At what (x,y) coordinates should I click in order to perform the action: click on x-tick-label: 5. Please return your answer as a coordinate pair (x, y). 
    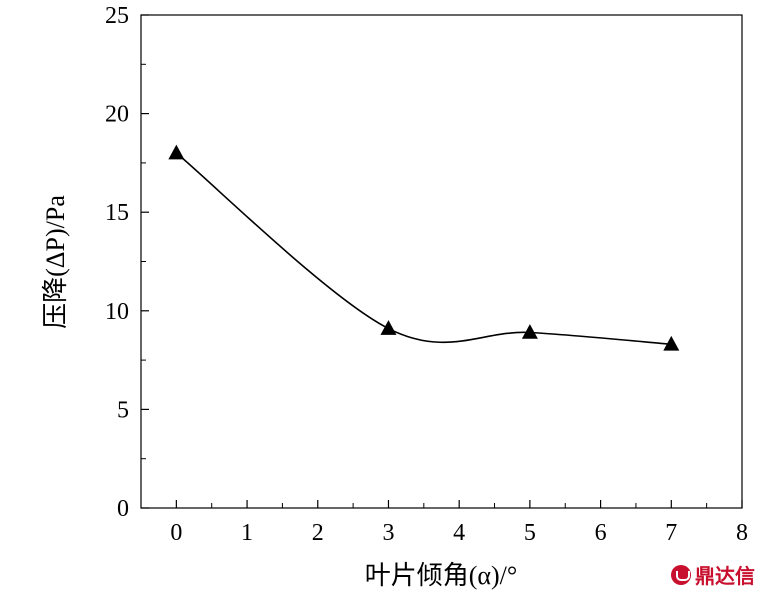
    Looking at the image, I should click on (530, 533).